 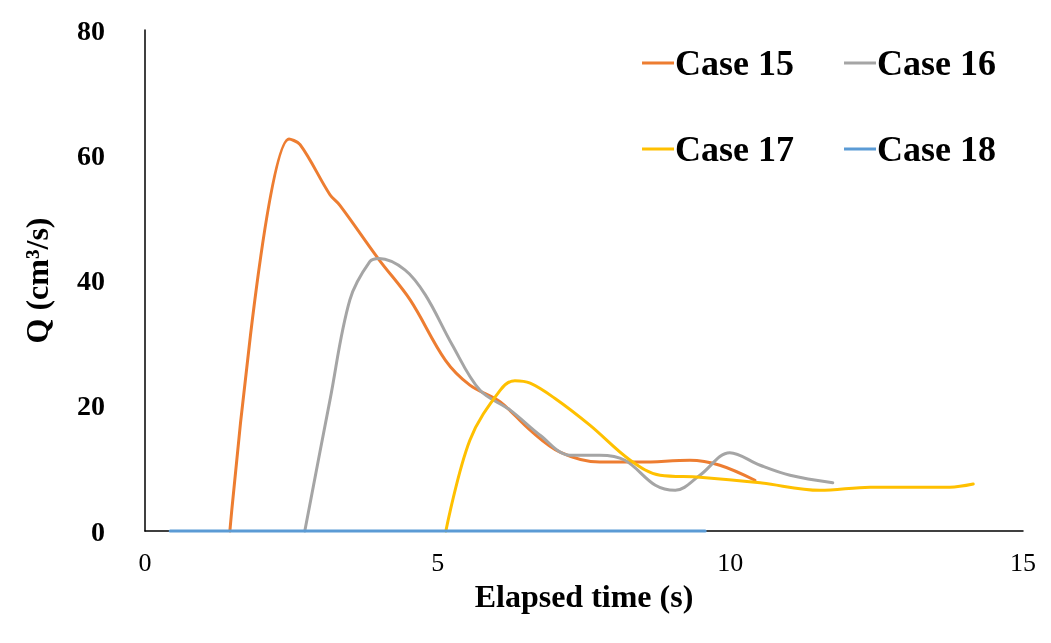 What do you see at coordinates (91, 280) in the screenshot?
I see `y-tick-label: 40` at bounding box center [91, 280].